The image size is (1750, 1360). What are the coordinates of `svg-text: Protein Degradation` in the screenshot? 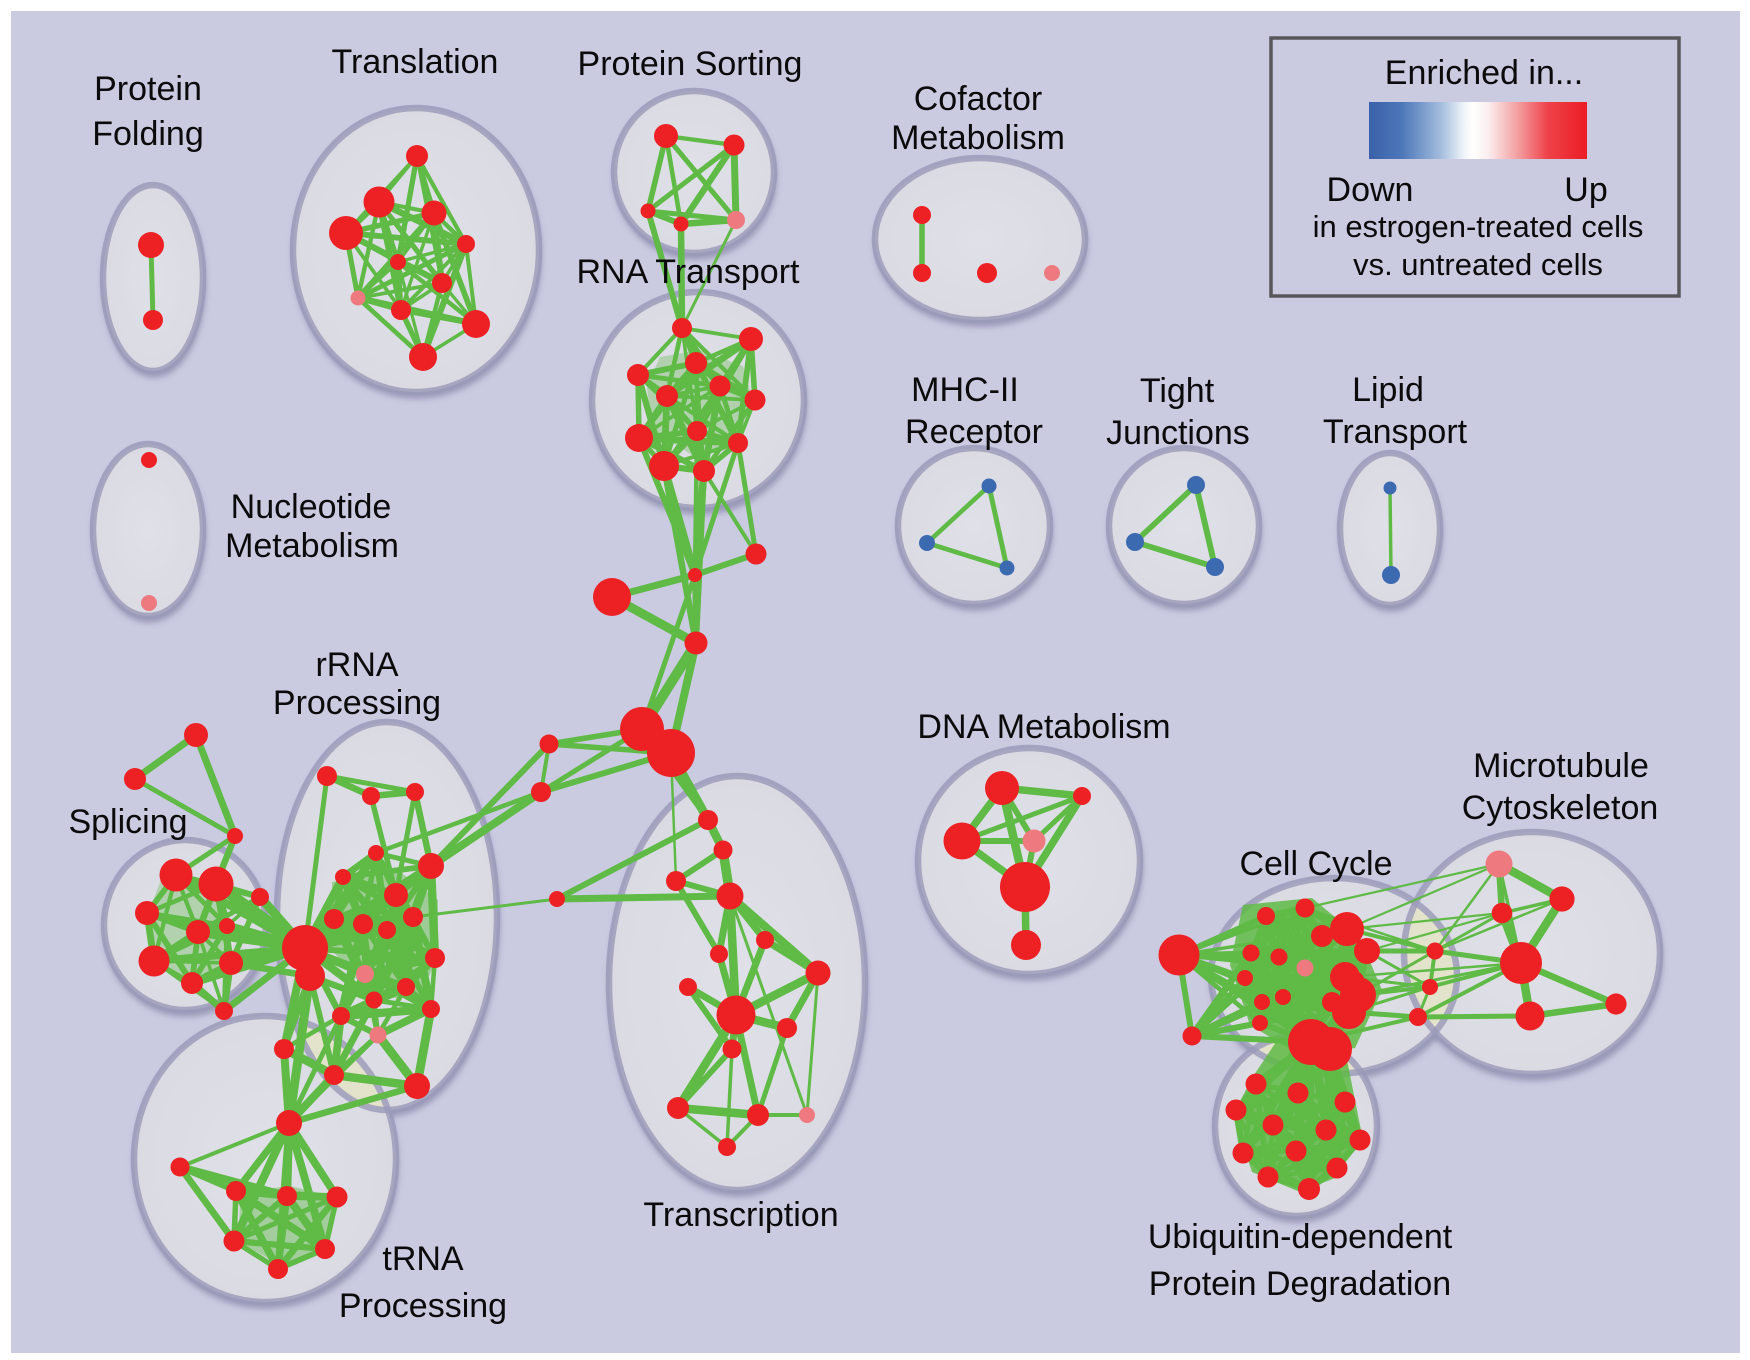 It's located at (1300, 1284).